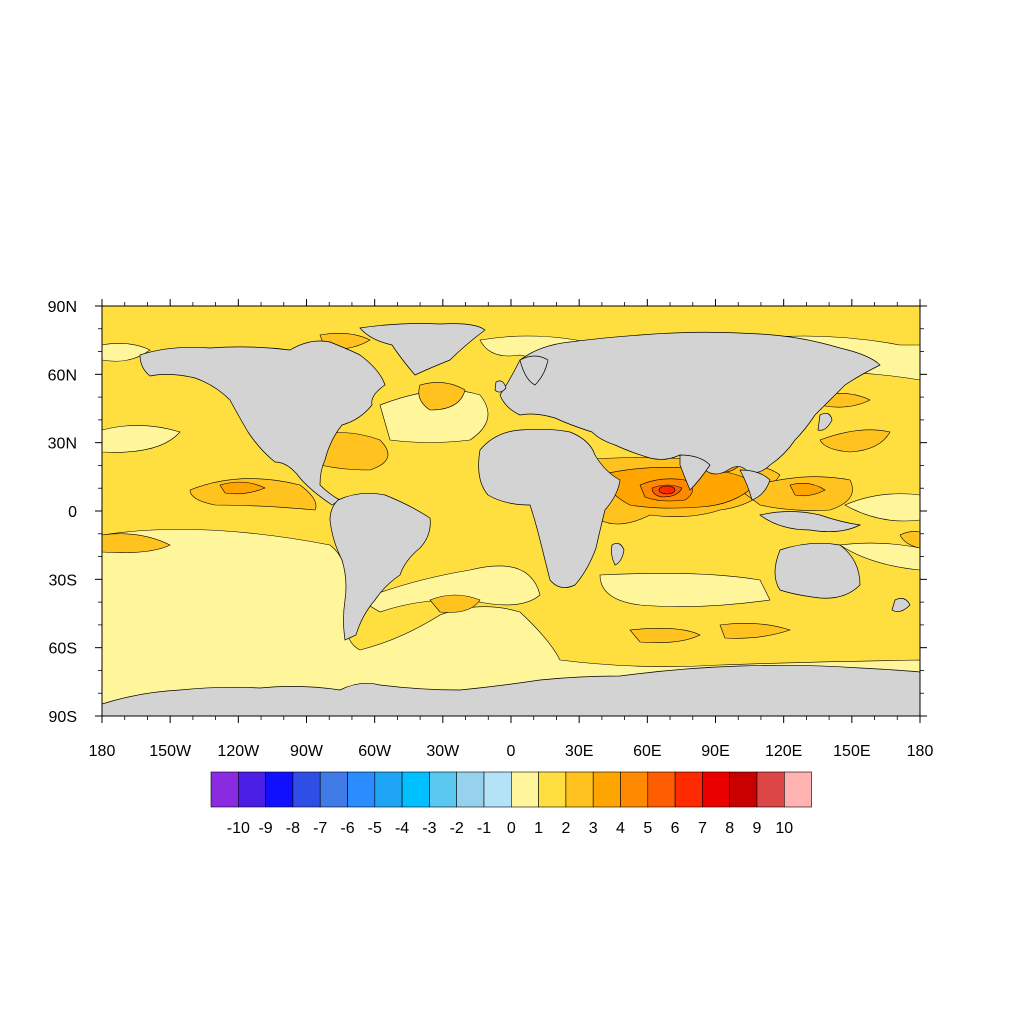 This screenshot has height=1024, width=1024. What do you see at coordinates (511, 751) in the screenshot?
I see `x-tick-label: 0` at bounding box center [511, 751].